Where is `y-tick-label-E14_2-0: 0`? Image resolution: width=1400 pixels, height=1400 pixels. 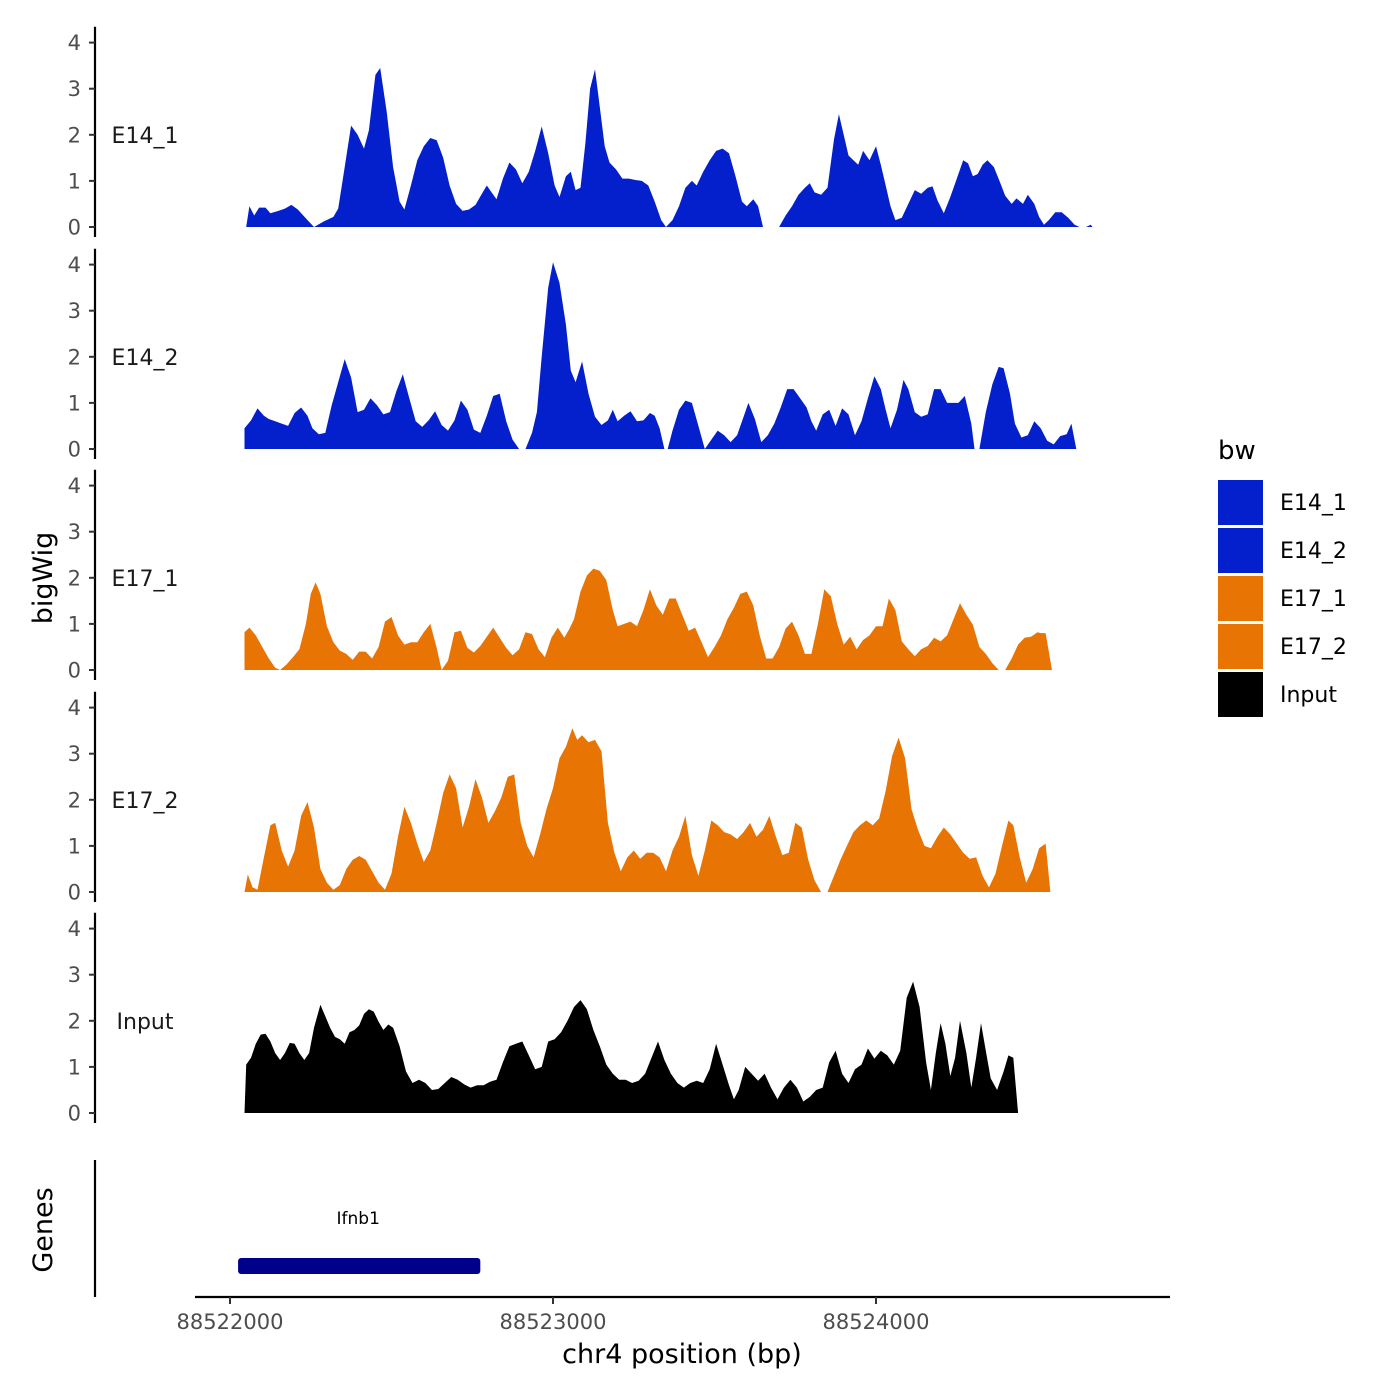 y-tick-label-E14_2-0: 0 is located at coordinates (74, 450).